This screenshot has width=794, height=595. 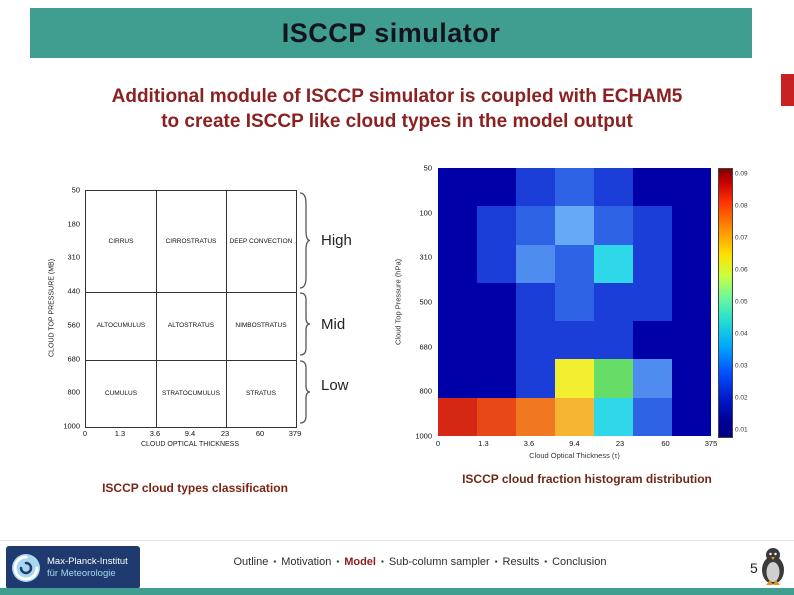 I want to click on cloud-type-cell: STRATOCUMULUS, so click(x=191, y=393).